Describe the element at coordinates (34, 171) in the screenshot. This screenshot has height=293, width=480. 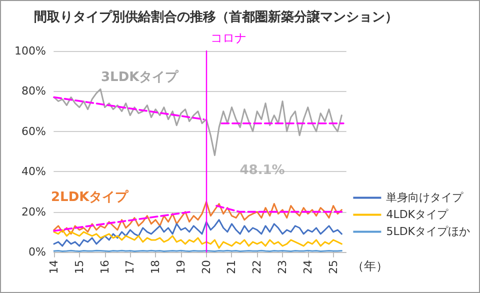
I see `y-tick-label: 40%` at that location.